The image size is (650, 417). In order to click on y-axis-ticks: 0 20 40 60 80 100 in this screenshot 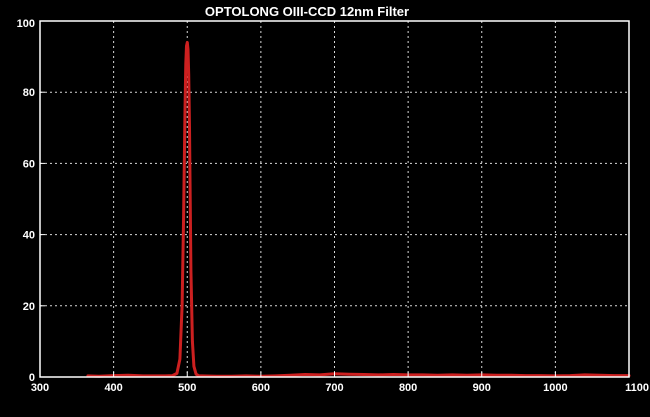, I will do `click(31, 201)`.